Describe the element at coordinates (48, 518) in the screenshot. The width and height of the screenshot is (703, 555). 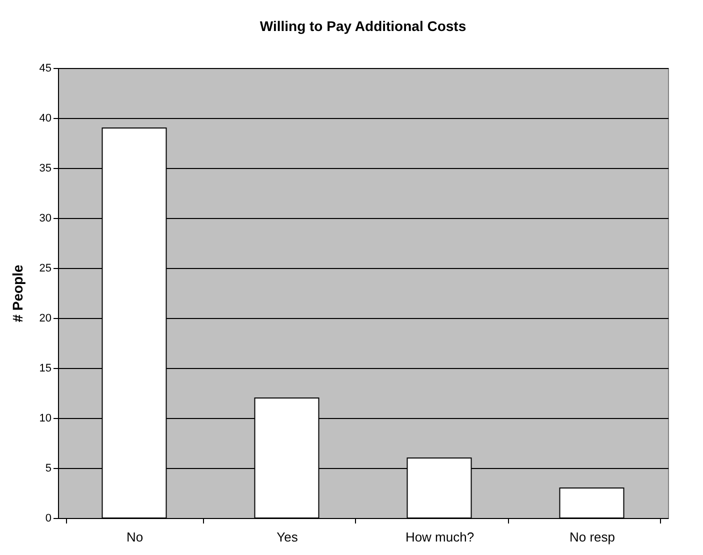
I see `y-tick-label: 0` at that location.